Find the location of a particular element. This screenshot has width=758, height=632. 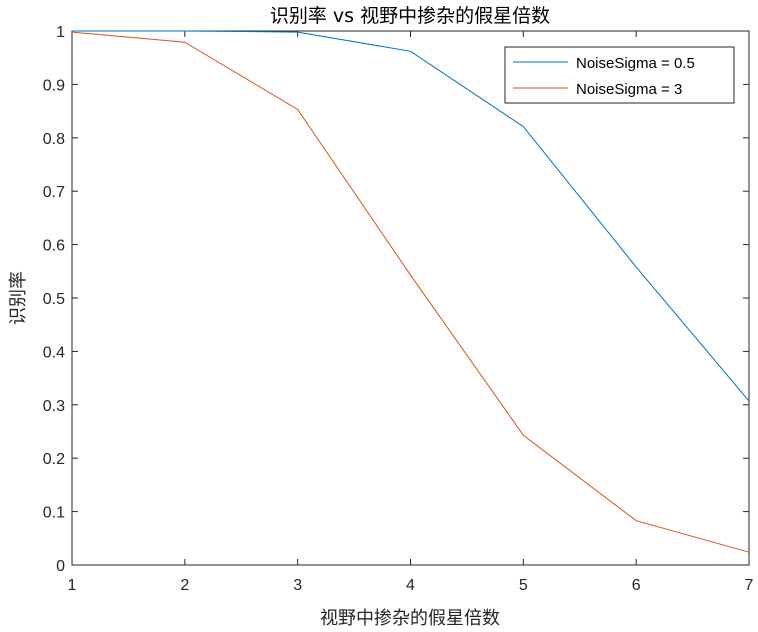

legend-box is located at coordinates (619, 75).